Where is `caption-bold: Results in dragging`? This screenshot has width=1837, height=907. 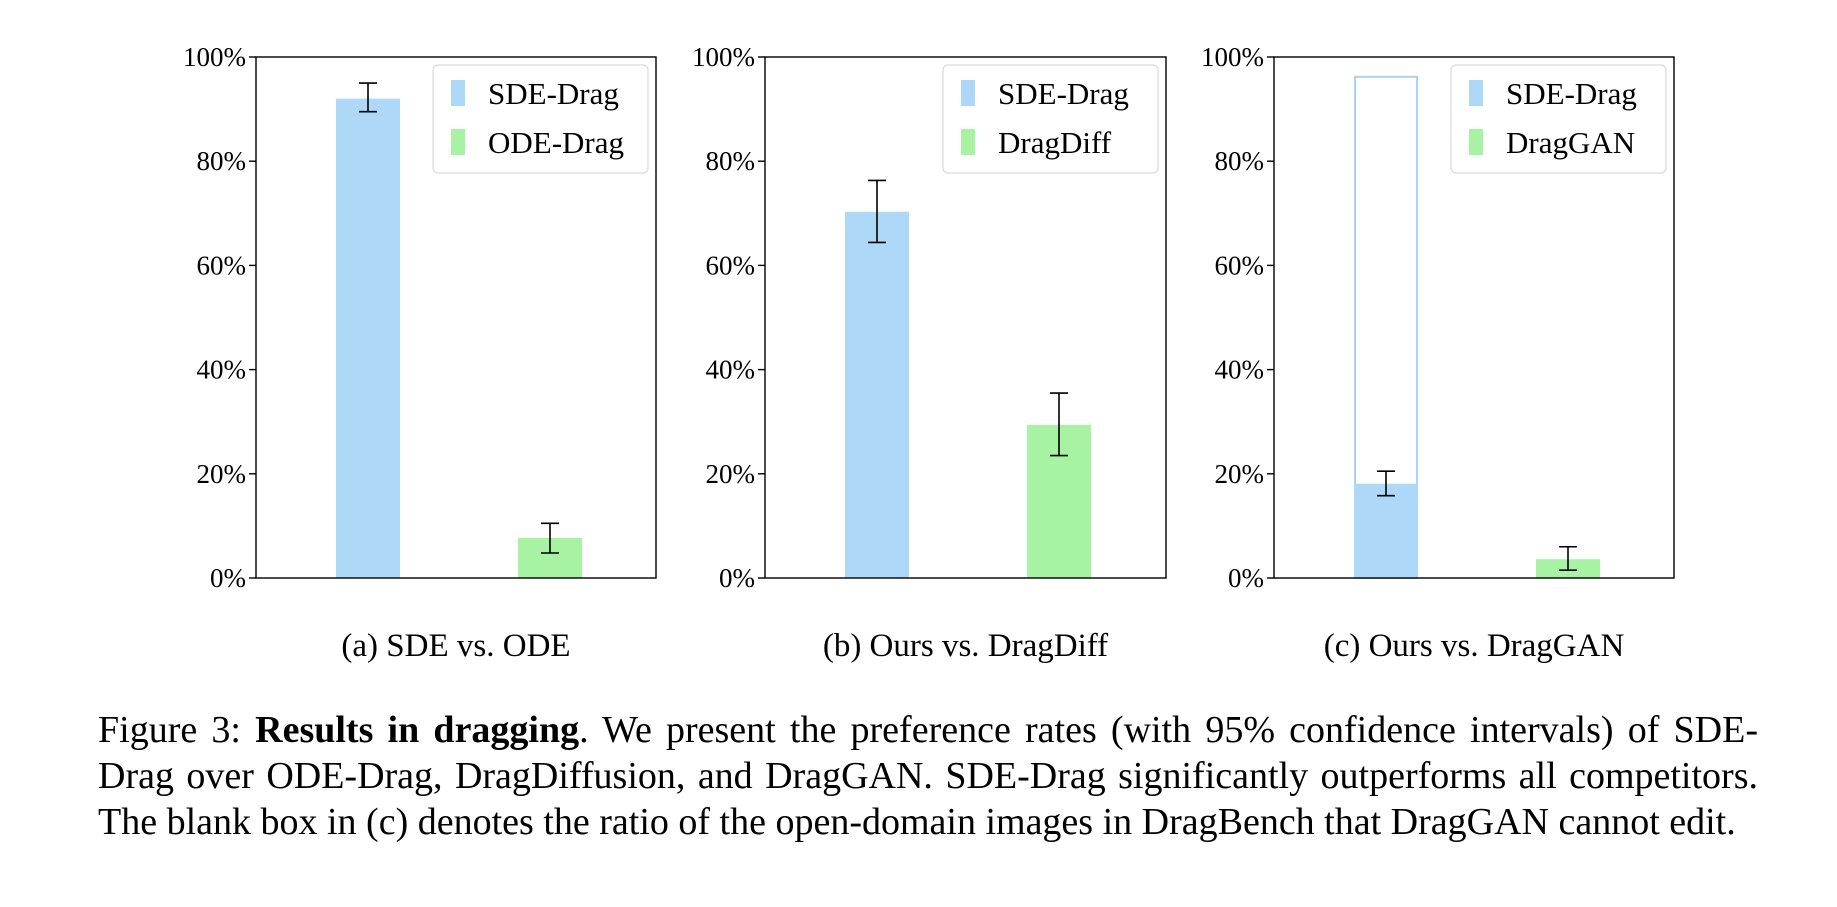 caption-bold: Results in dragging is located at coordinates (417, 730).